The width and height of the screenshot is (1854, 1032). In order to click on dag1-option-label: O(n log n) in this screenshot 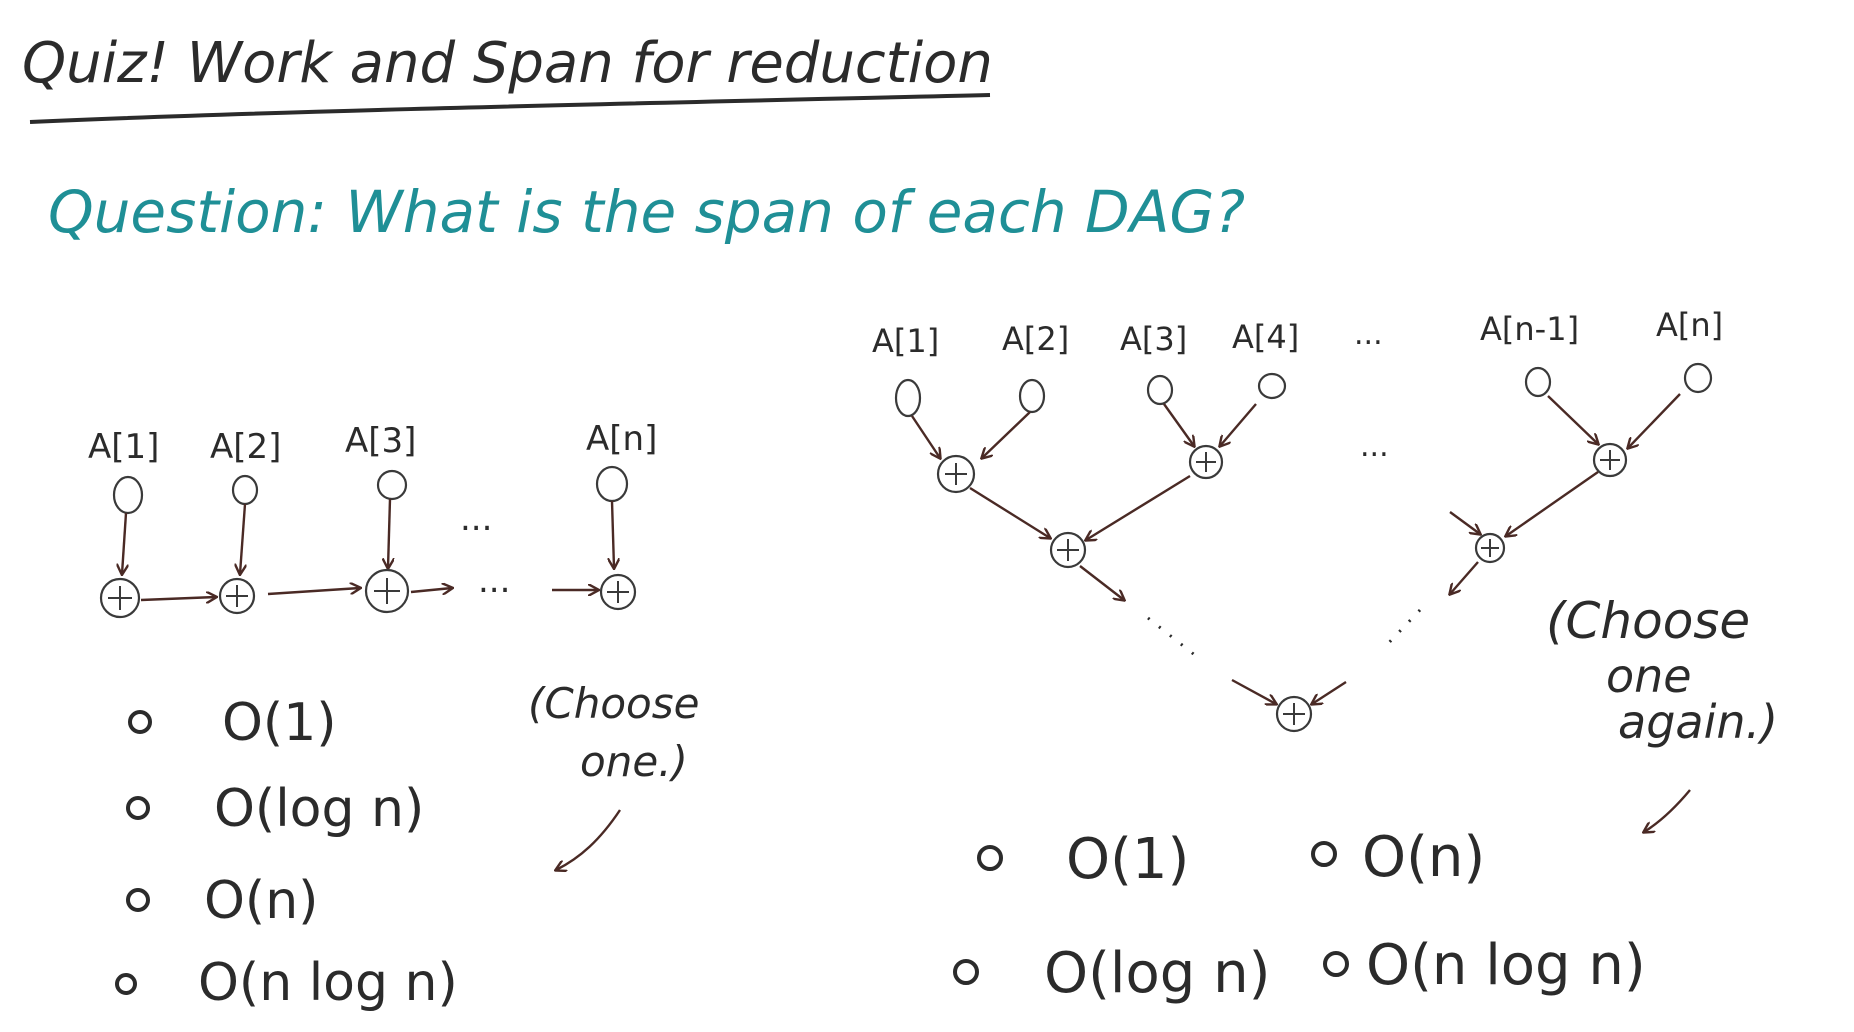, I will do `click(328, 983)`.